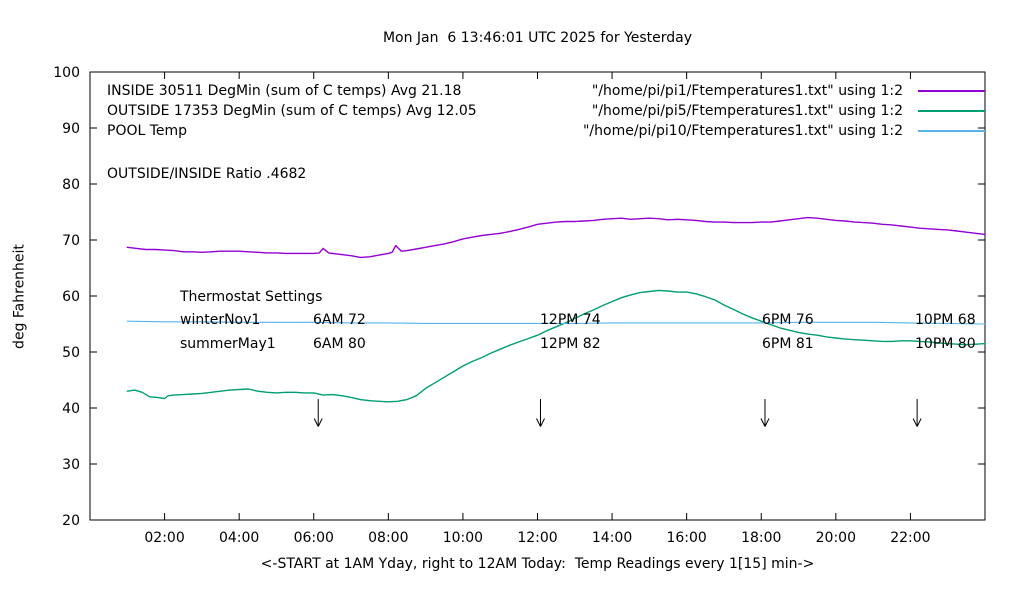  What do you see at coordinates (556, 237) in the screenshot?
I see `series-line-inside` at bounding box center [556, 237].